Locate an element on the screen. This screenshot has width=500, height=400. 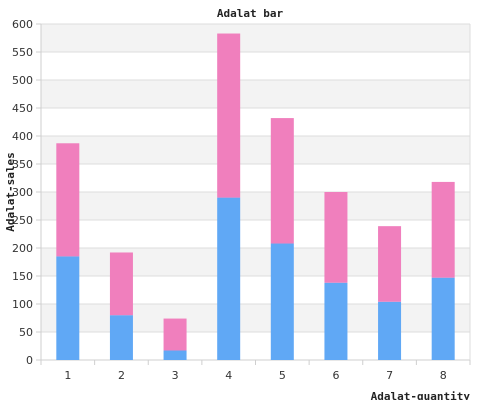
y-tick-label: 0 is located at coordinates (29, 360).